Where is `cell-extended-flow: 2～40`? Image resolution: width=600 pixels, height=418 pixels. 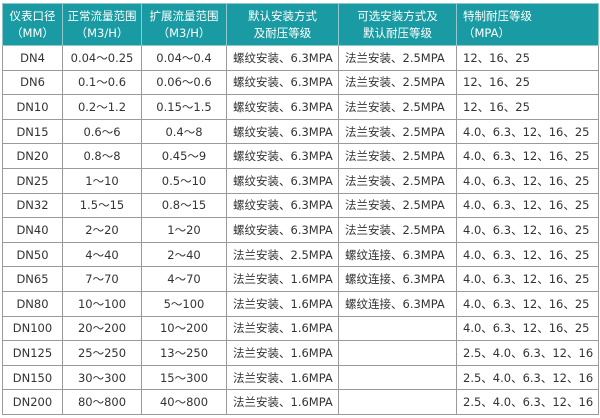
cell-extended-flow: 2～40 is located at coordinates (184, 254).